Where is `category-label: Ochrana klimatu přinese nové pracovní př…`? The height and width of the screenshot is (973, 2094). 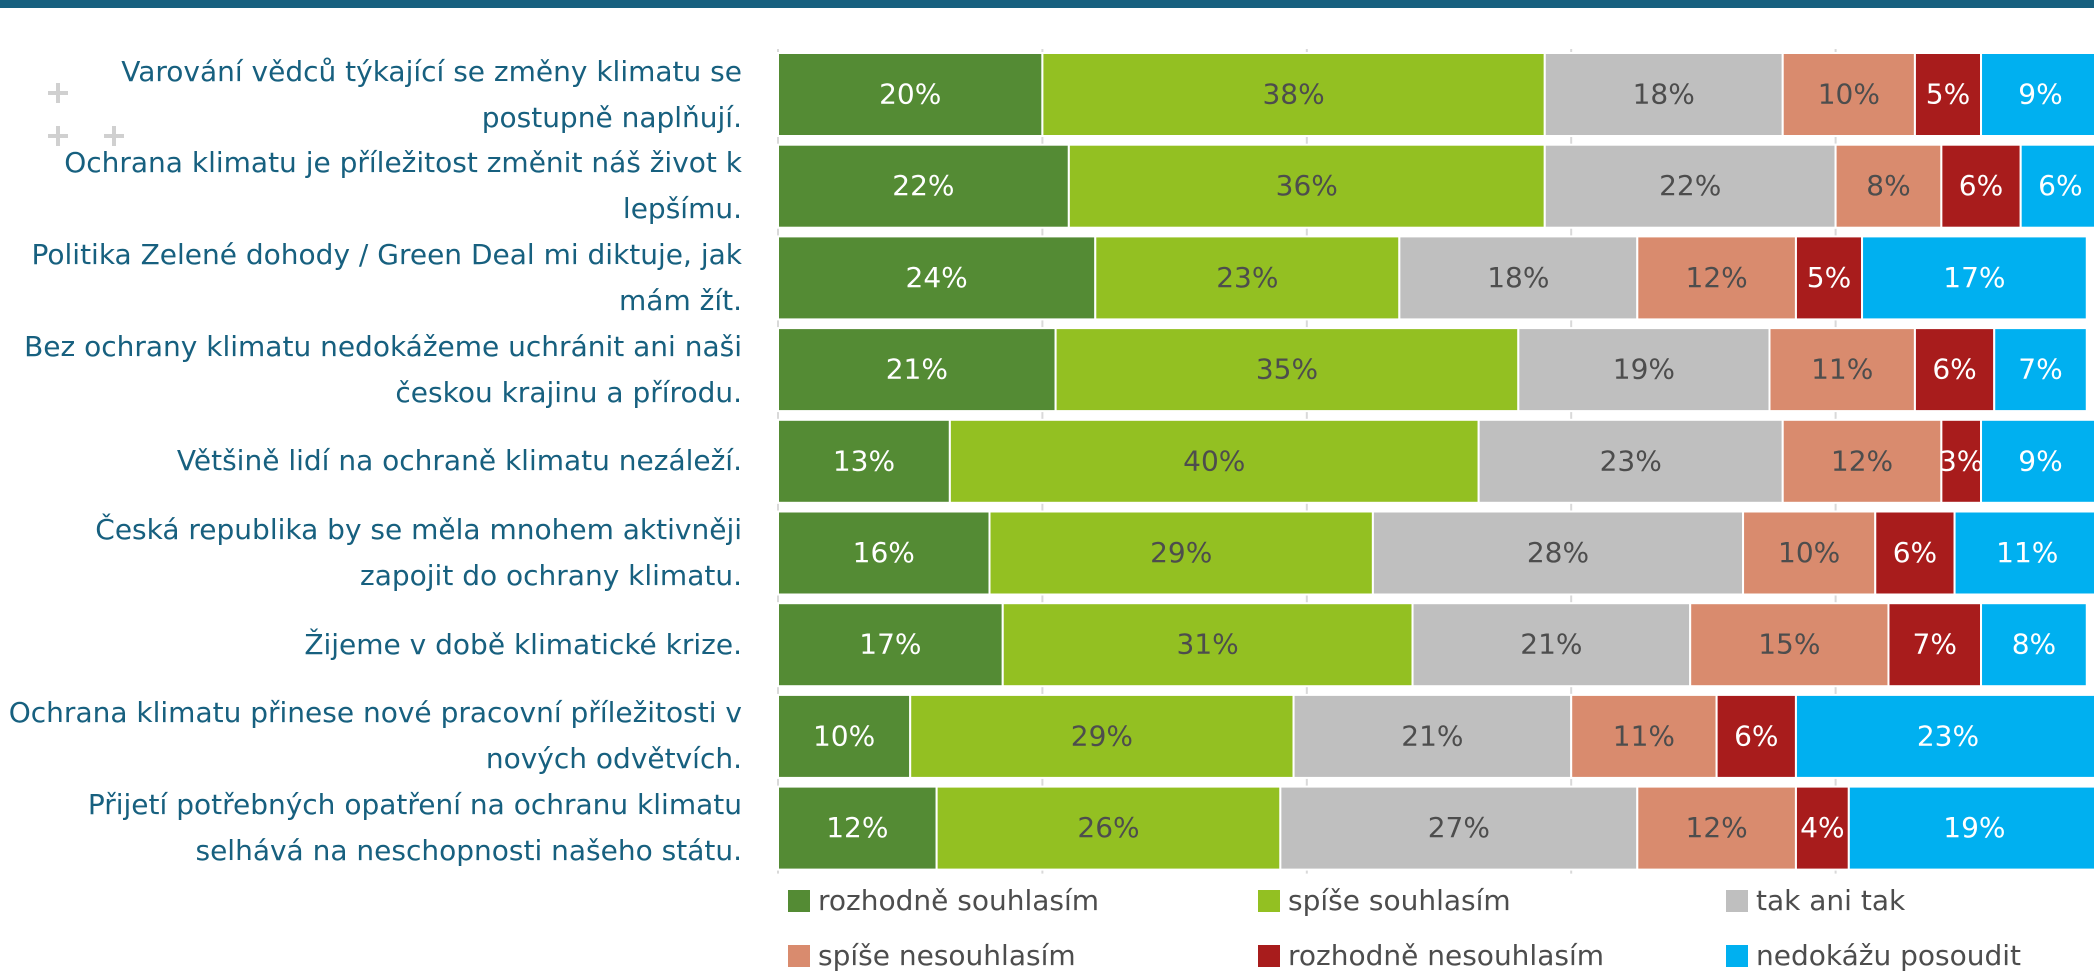
category-label: Ochrana klimatu přinese nové pracovní př… is located at coordinates (375, 736).